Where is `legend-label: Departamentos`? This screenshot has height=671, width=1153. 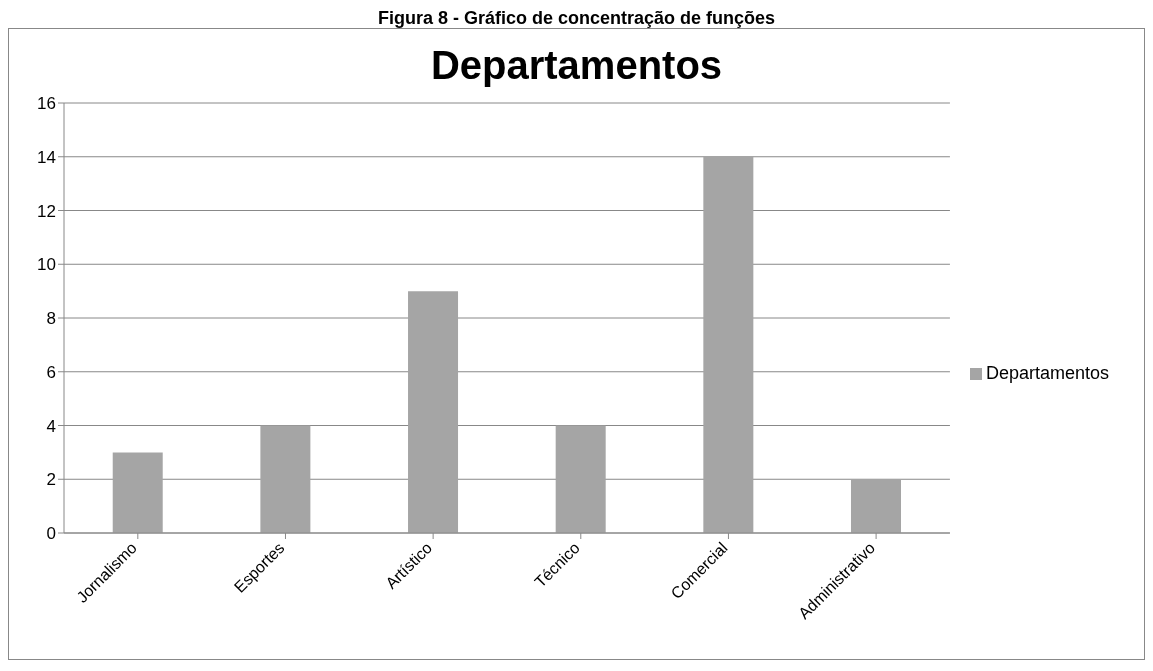 legend-label: Departamentos is located at coordinates (1047, 372).